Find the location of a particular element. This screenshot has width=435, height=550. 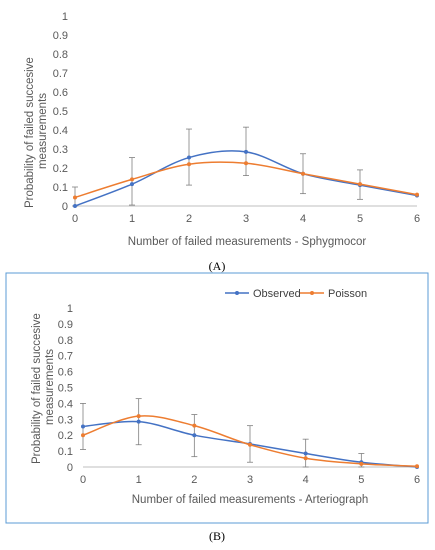

chart-b-y-tick-label: 0 is located at coordinates (70, 468).